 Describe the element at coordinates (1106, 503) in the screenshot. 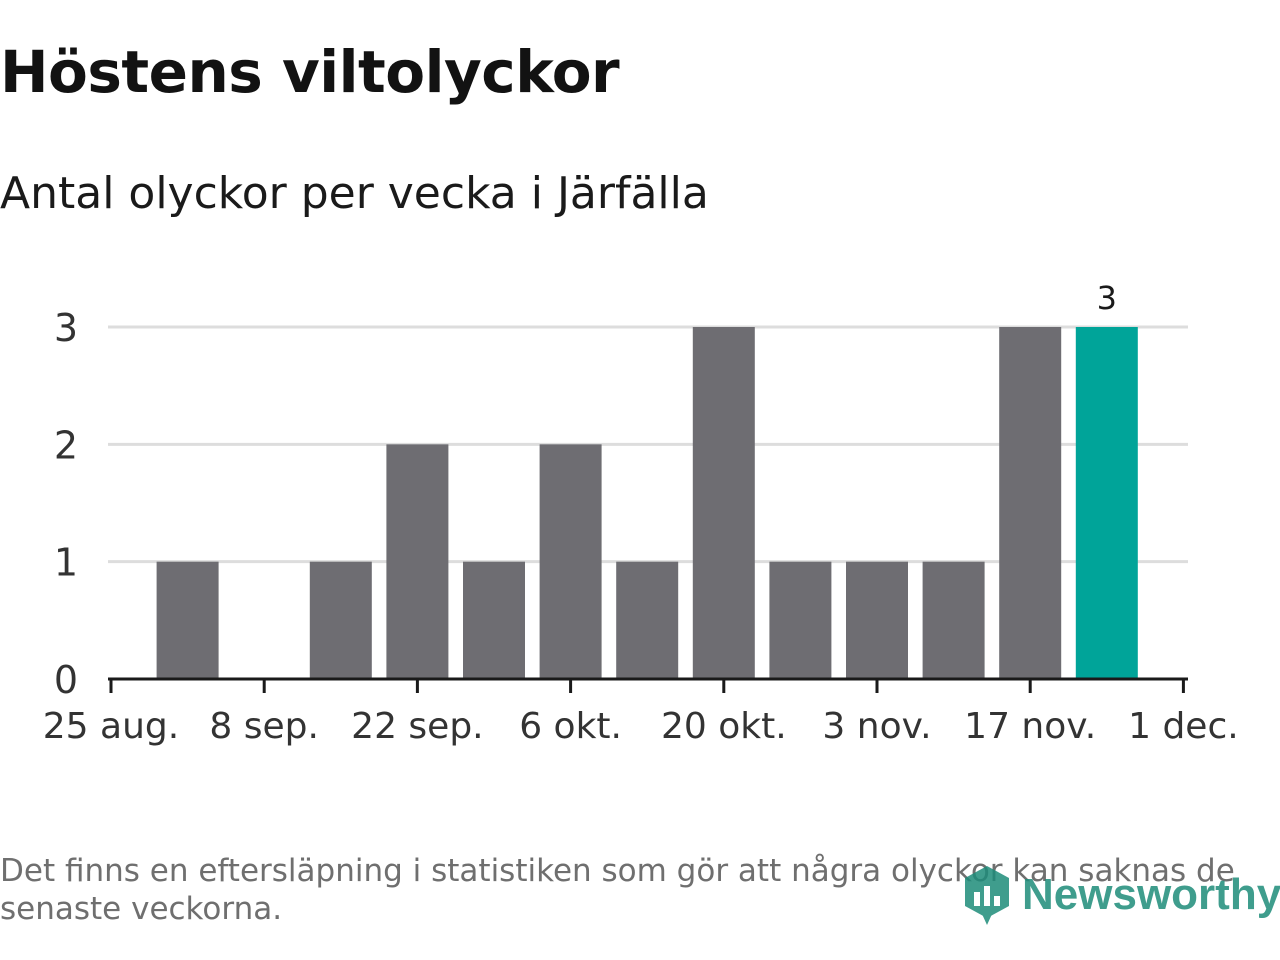

I see `highlight-bar` at that location.